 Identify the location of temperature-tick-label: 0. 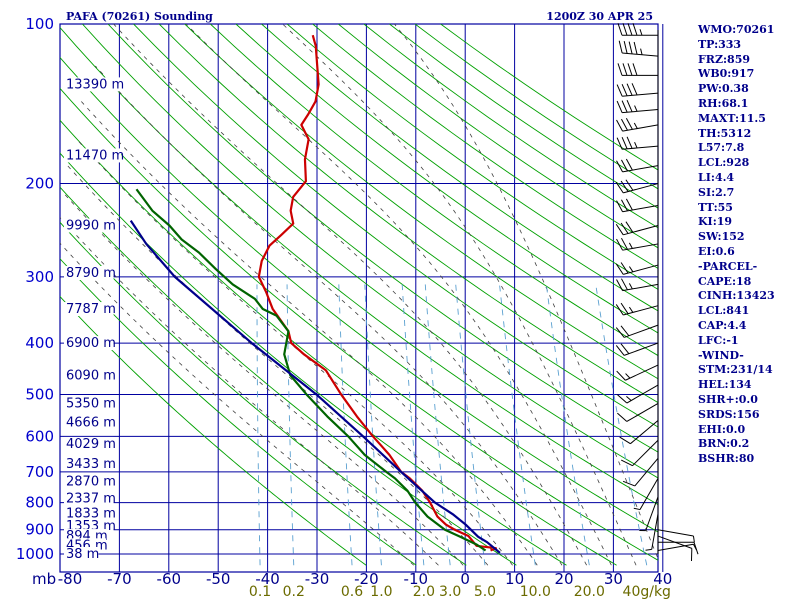
(465, 579).